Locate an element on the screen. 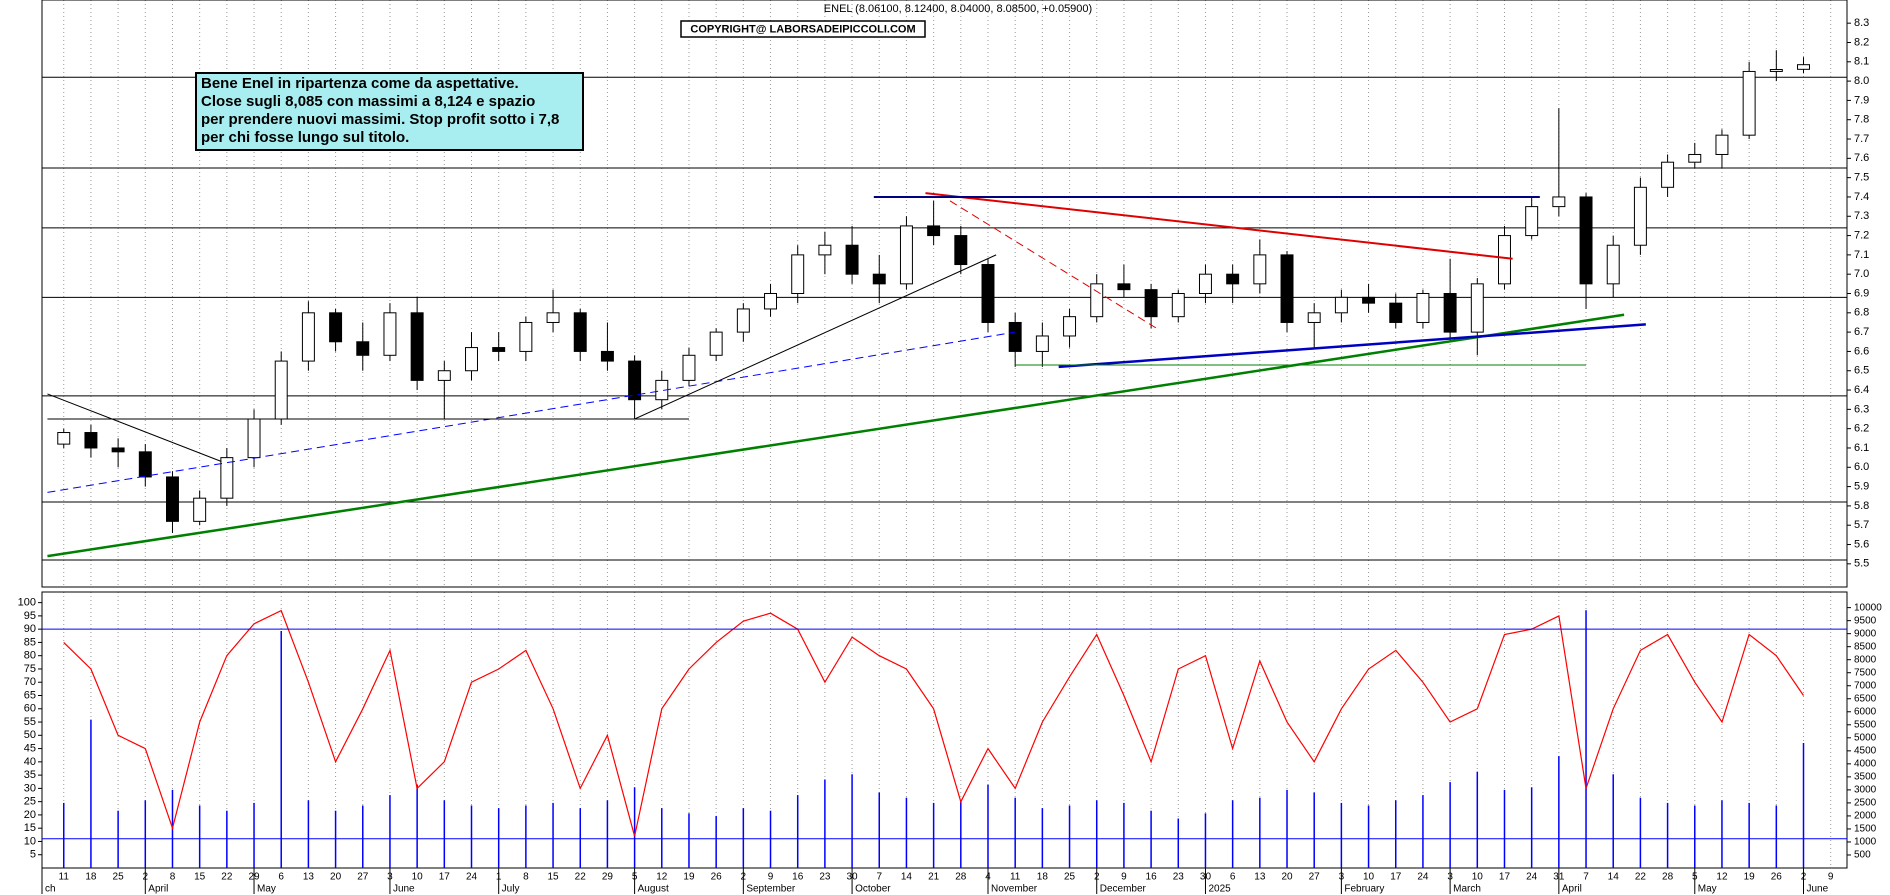 This screenshot has width=1890, height=895. x-tick-label: 26 is located at coordinates (717, 877).